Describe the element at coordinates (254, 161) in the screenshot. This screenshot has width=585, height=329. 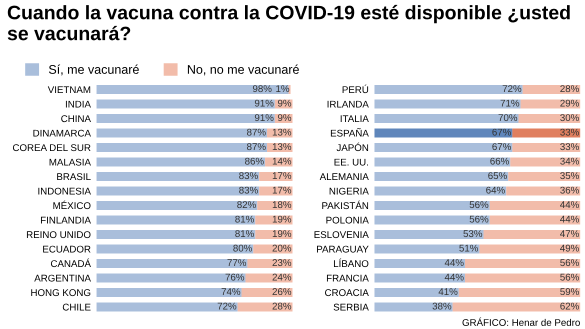
I see `data-label: 86%` at that location.